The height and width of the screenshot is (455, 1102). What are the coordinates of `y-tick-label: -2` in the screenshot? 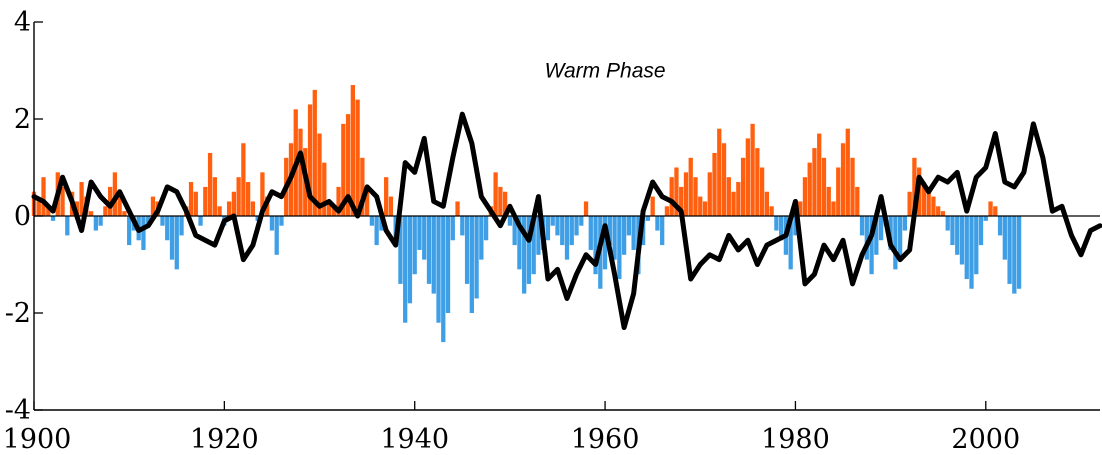 It's located at (18, 313).